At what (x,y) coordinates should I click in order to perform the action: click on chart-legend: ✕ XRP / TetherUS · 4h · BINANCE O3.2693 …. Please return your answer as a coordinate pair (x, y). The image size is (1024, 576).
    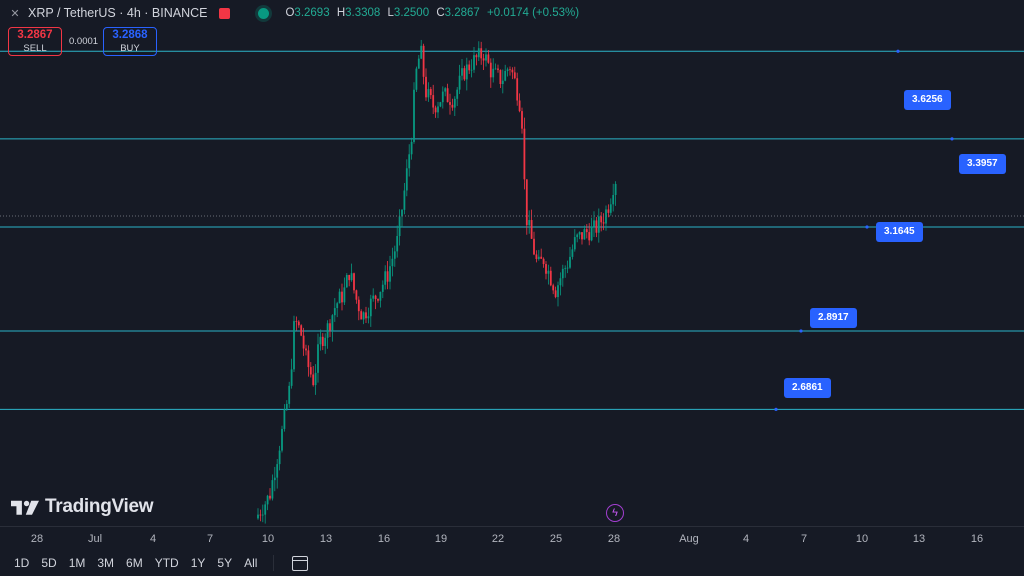
    Looking at the image, I should click on (295, 13).